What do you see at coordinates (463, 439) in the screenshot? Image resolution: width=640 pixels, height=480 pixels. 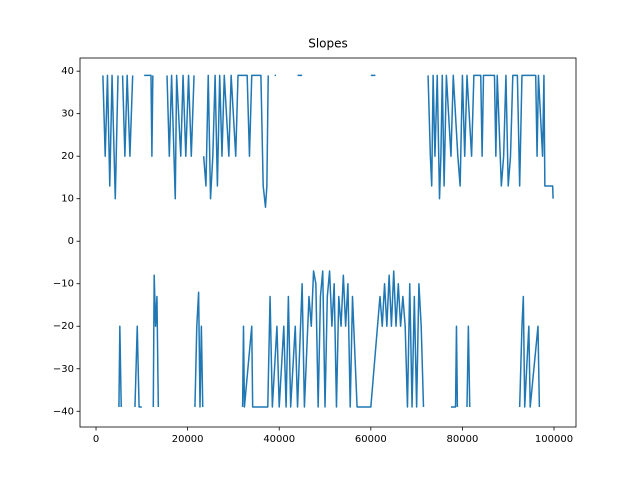 I see `x-tick-label: 80000` at bounding box center [463, 439].